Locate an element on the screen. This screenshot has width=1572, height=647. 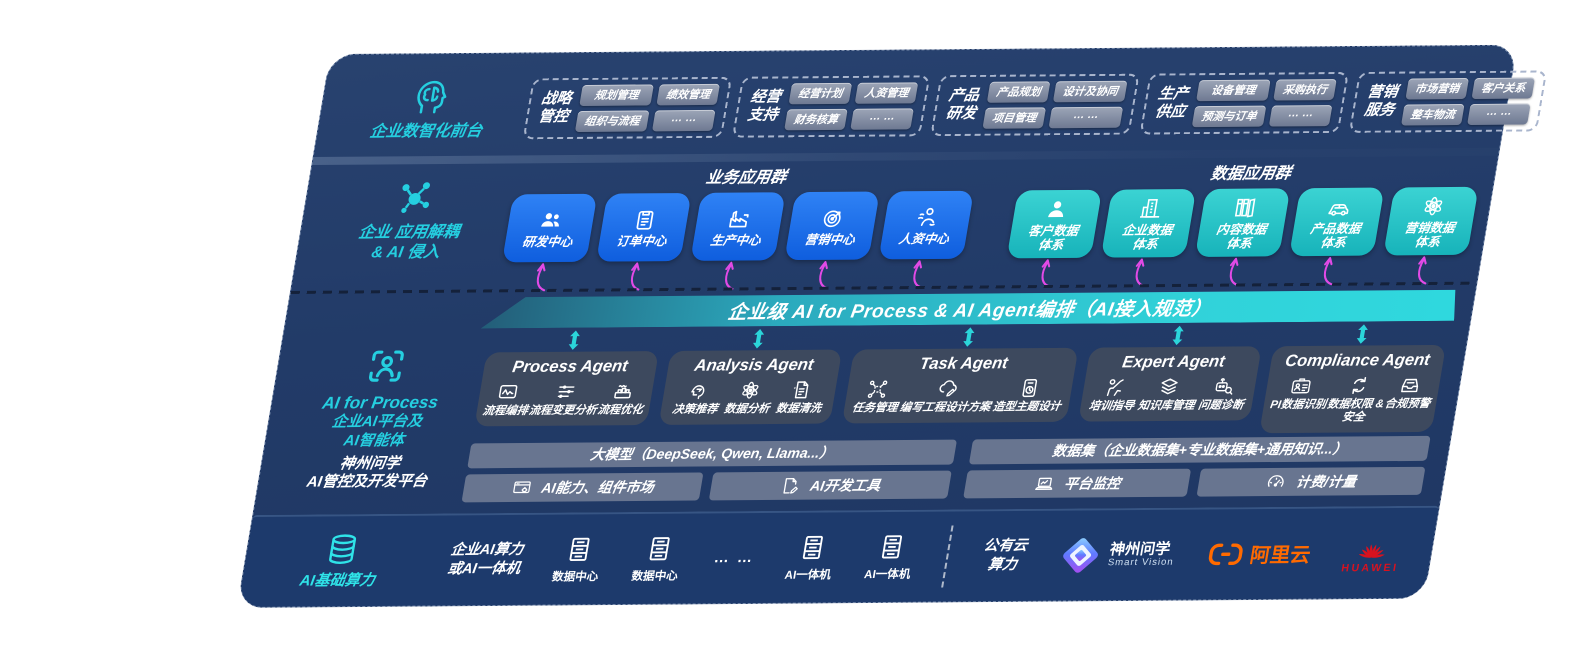
devtools-icon is located at coordinates (790, 486).